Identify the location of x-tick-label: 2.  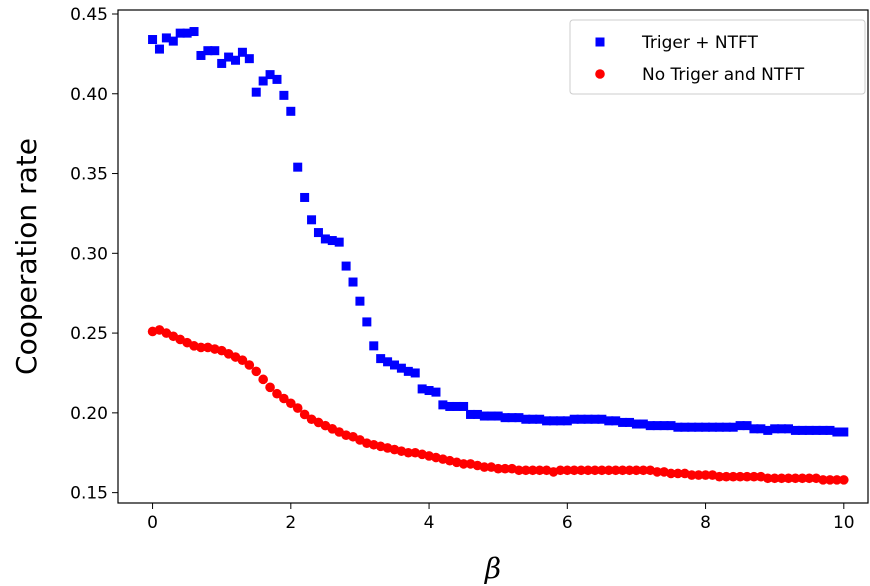
(290, 523).